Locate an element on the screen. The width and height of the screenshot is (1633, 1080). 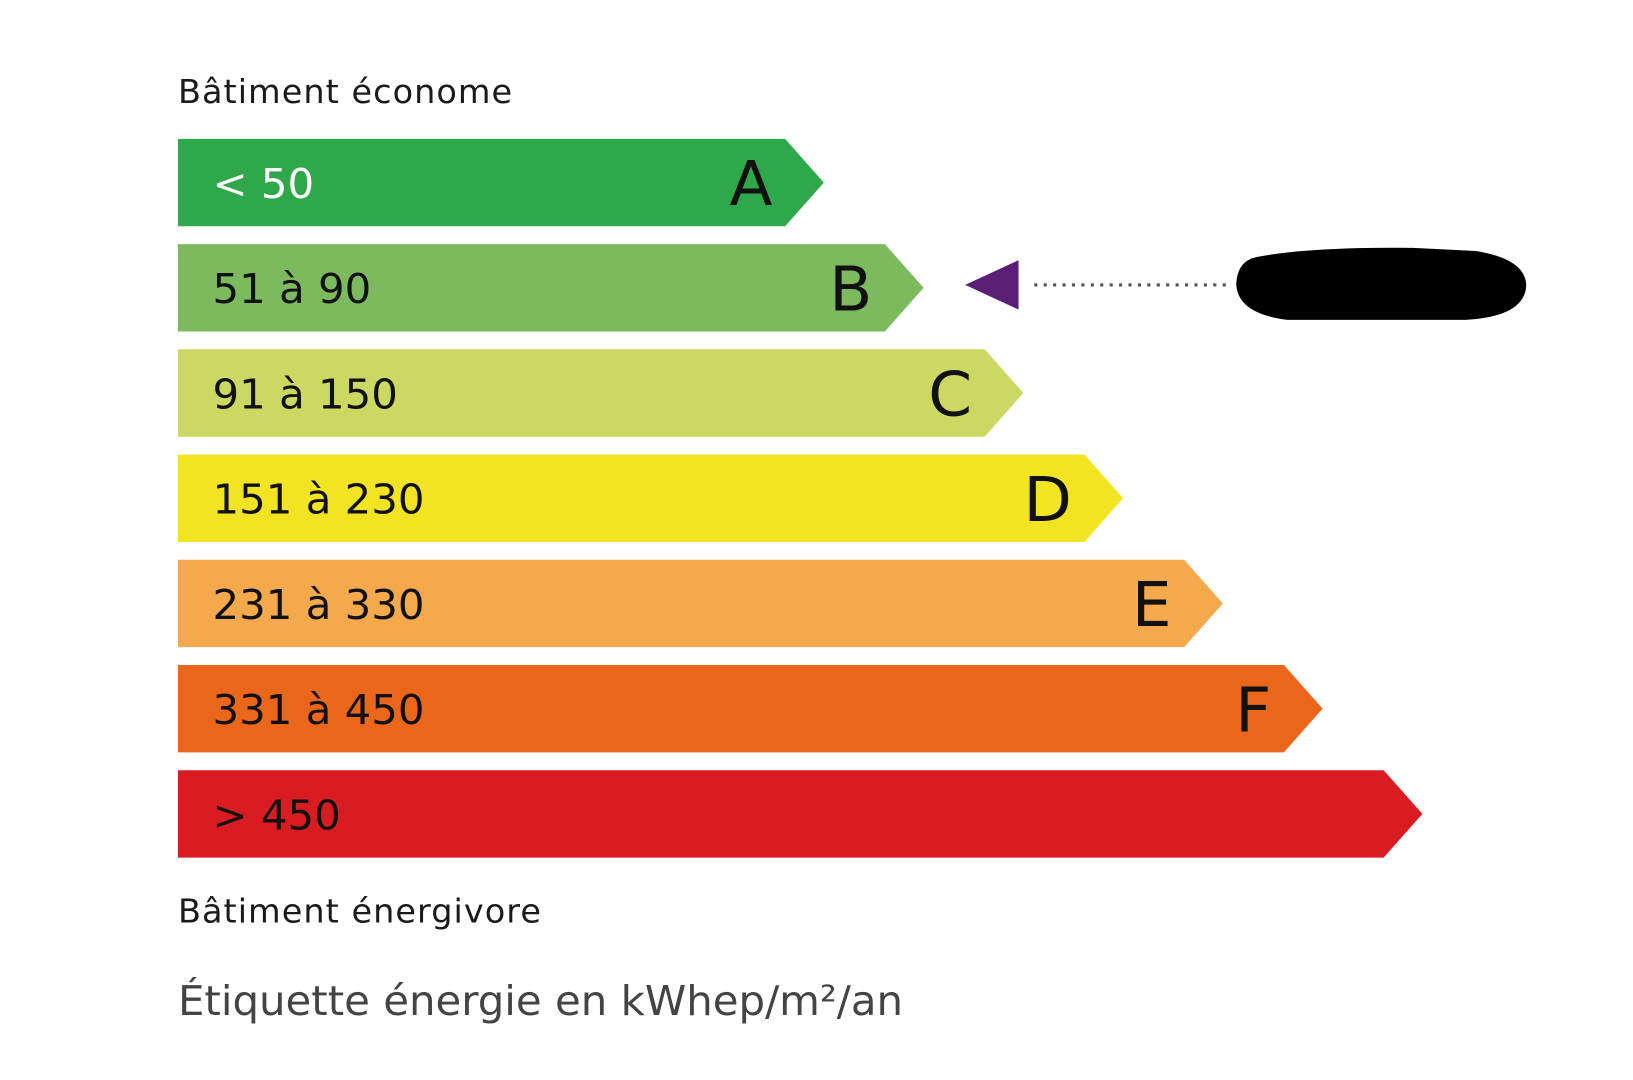
bar-D is located at coordinates (650, 498).